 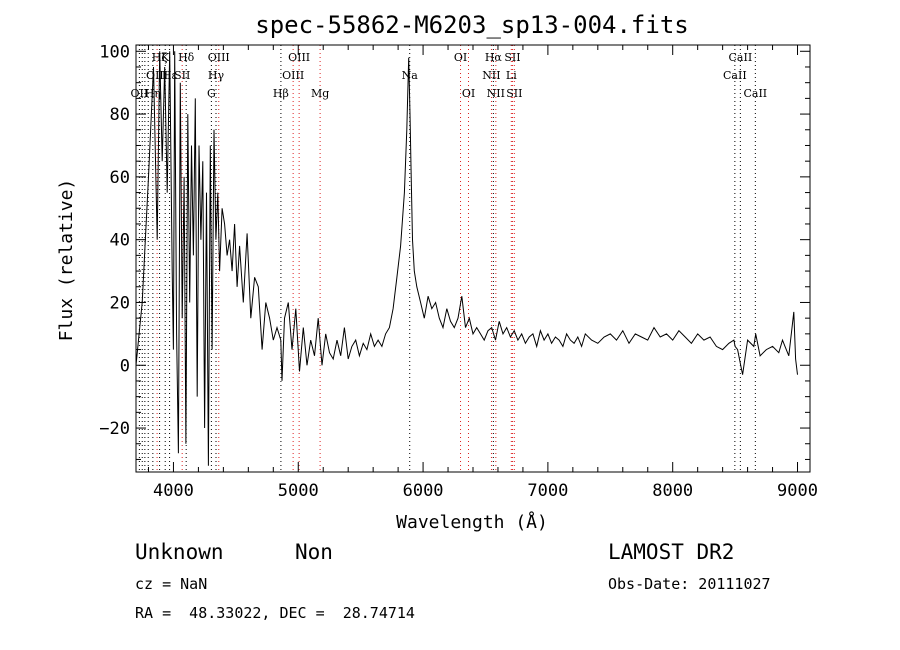 What do you see at coordinates (671, 552) in the screenshot?
I see `survey-text: LAMOST DR2` at bounding box center [671, 552].